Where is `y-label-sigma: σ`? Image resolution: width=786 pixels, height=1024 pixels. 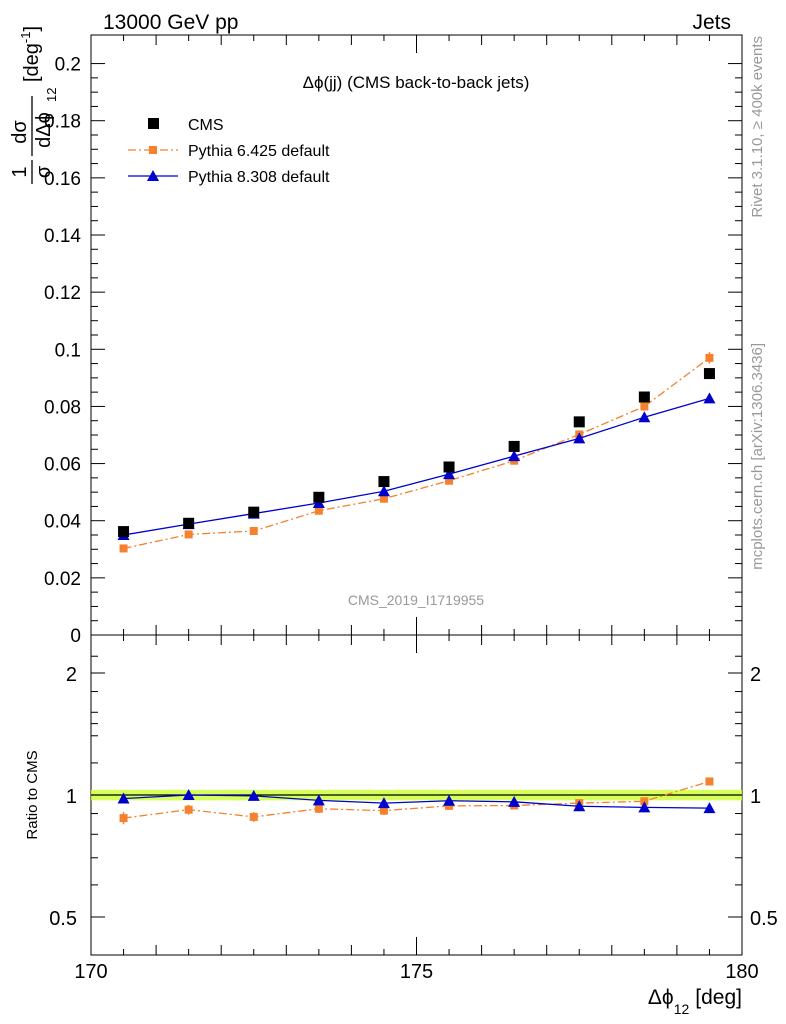 y-label-sigma: σ is located at coordinates (44, 171).